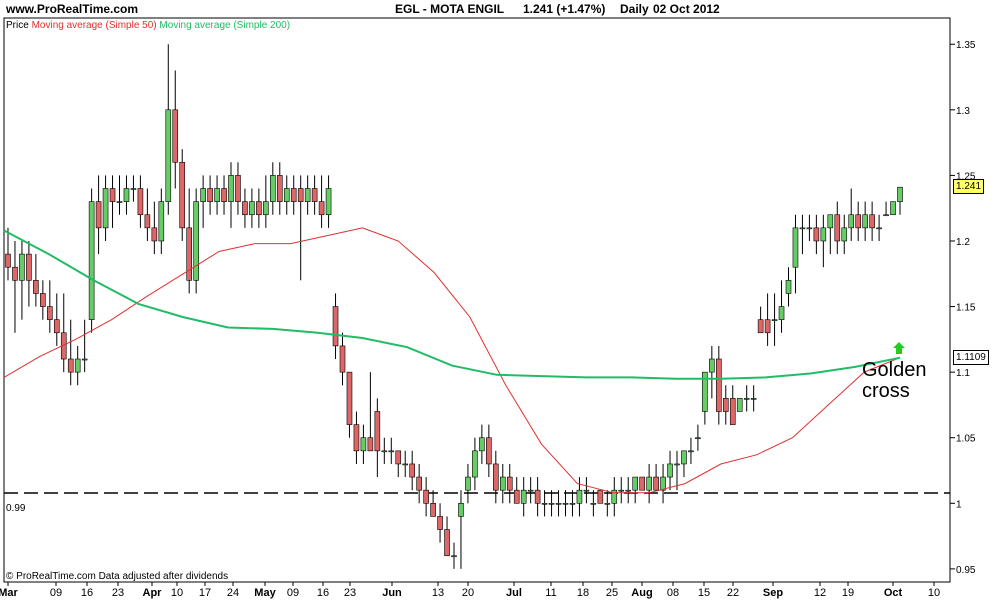 The image size is (1000, 600). What do you see at coordinates (72, 9) in the screenshot?
I see `site-url: www.ProRealTime.com` at bounding box center [72, 9].